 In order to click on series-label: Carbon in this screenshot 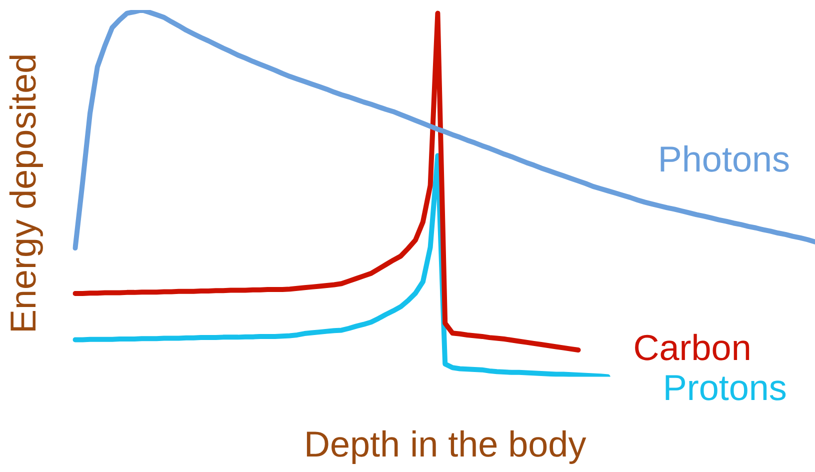, I will do `click(692, 347)`.